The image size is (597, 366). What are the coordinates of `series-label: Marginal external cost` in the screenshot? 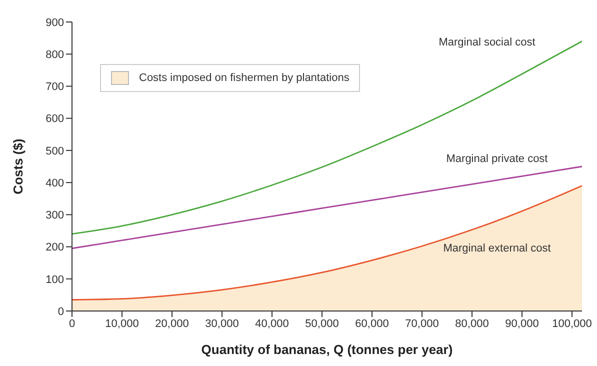 It's located at (497, 248).